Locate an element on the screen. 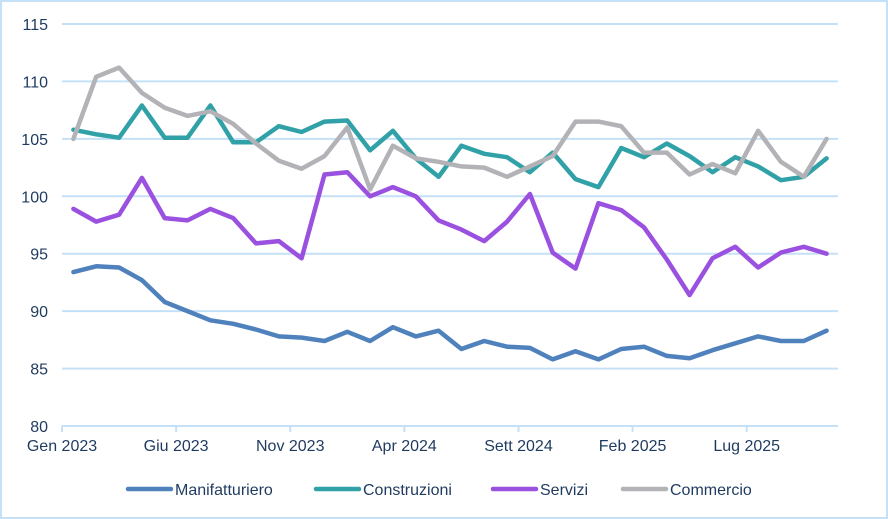 Image resolution: width=888 pixels, height=519 pixels. x-tick-label: Feb 2025 is located at coordinates (633, 446).